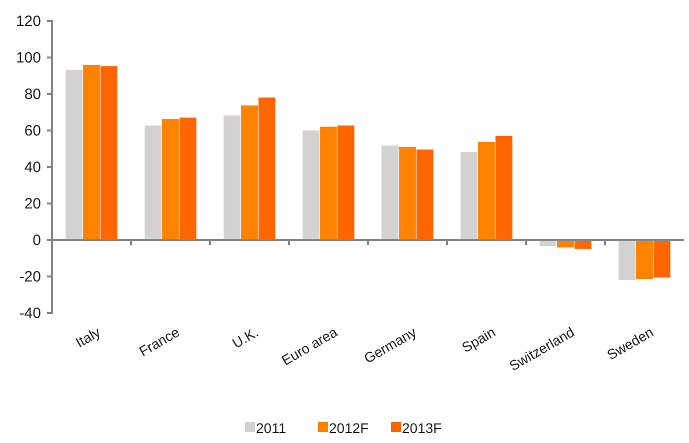  I want to click on x-tick-label: U.K., so click(245, 338).